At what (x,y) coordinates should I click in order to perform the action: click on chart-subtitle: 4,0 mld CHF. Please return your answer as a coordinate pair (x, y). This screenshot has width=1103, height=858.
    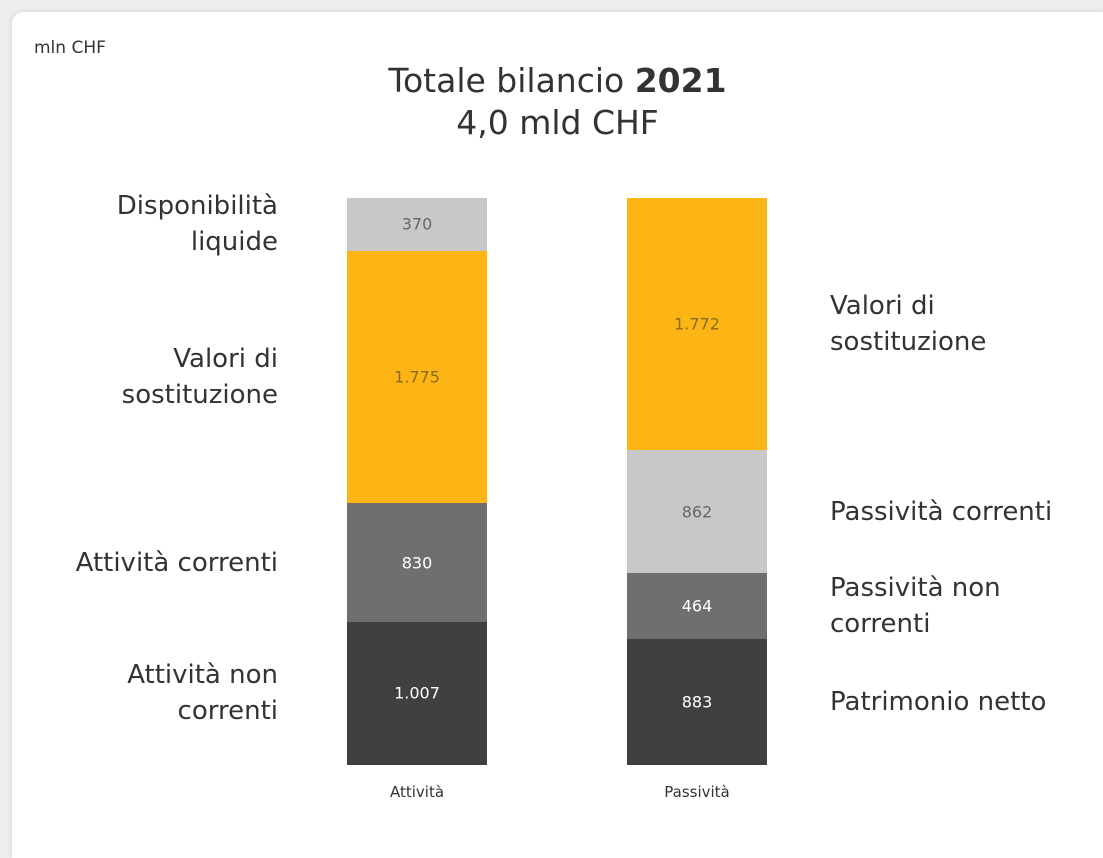
    Looking at the image, I should click on (557, 122).